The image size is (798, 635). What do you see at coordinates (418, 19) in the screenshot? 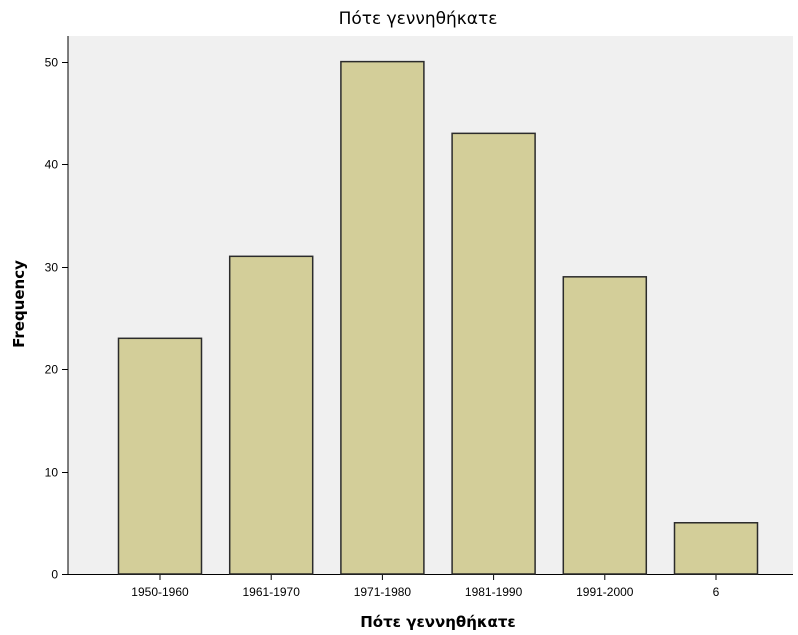
I see `chart-title: Πότε γεννηθήκατε` at bounding box center [418, 19].